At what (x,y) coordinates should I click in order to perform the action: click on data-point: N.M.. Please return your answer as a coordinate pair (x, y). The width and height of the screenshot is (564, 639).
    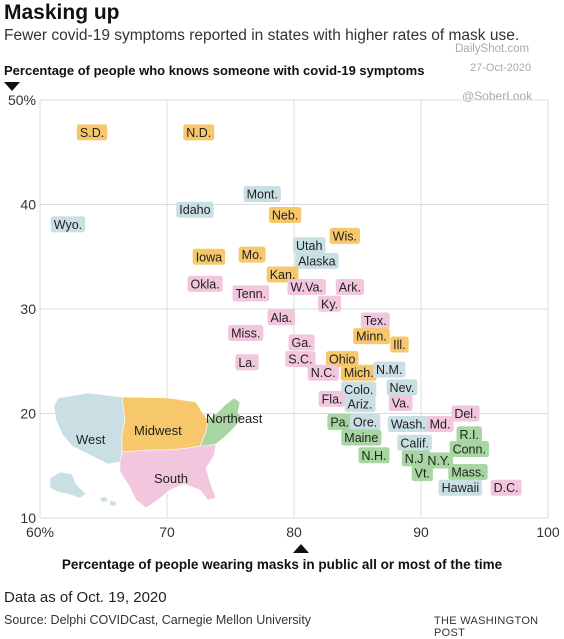
    Looking at the image, I should click on (389, 369).